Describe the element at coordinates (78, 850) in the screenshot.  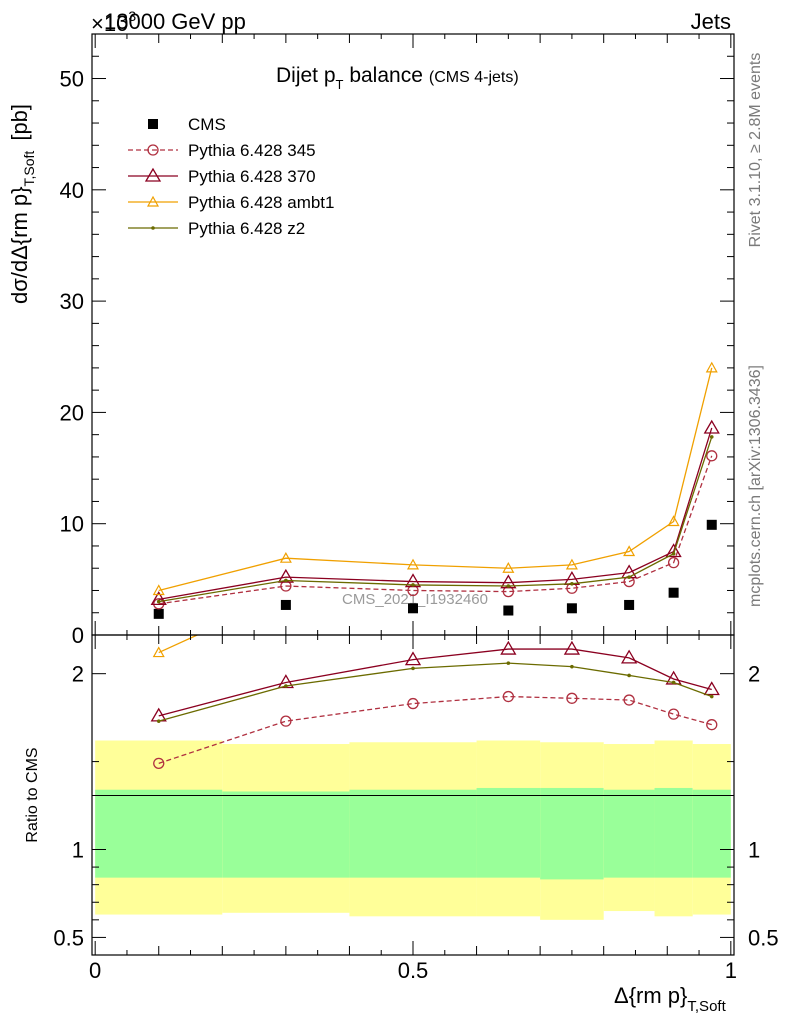
I see `ratio-ytick-label: 1` at that location.